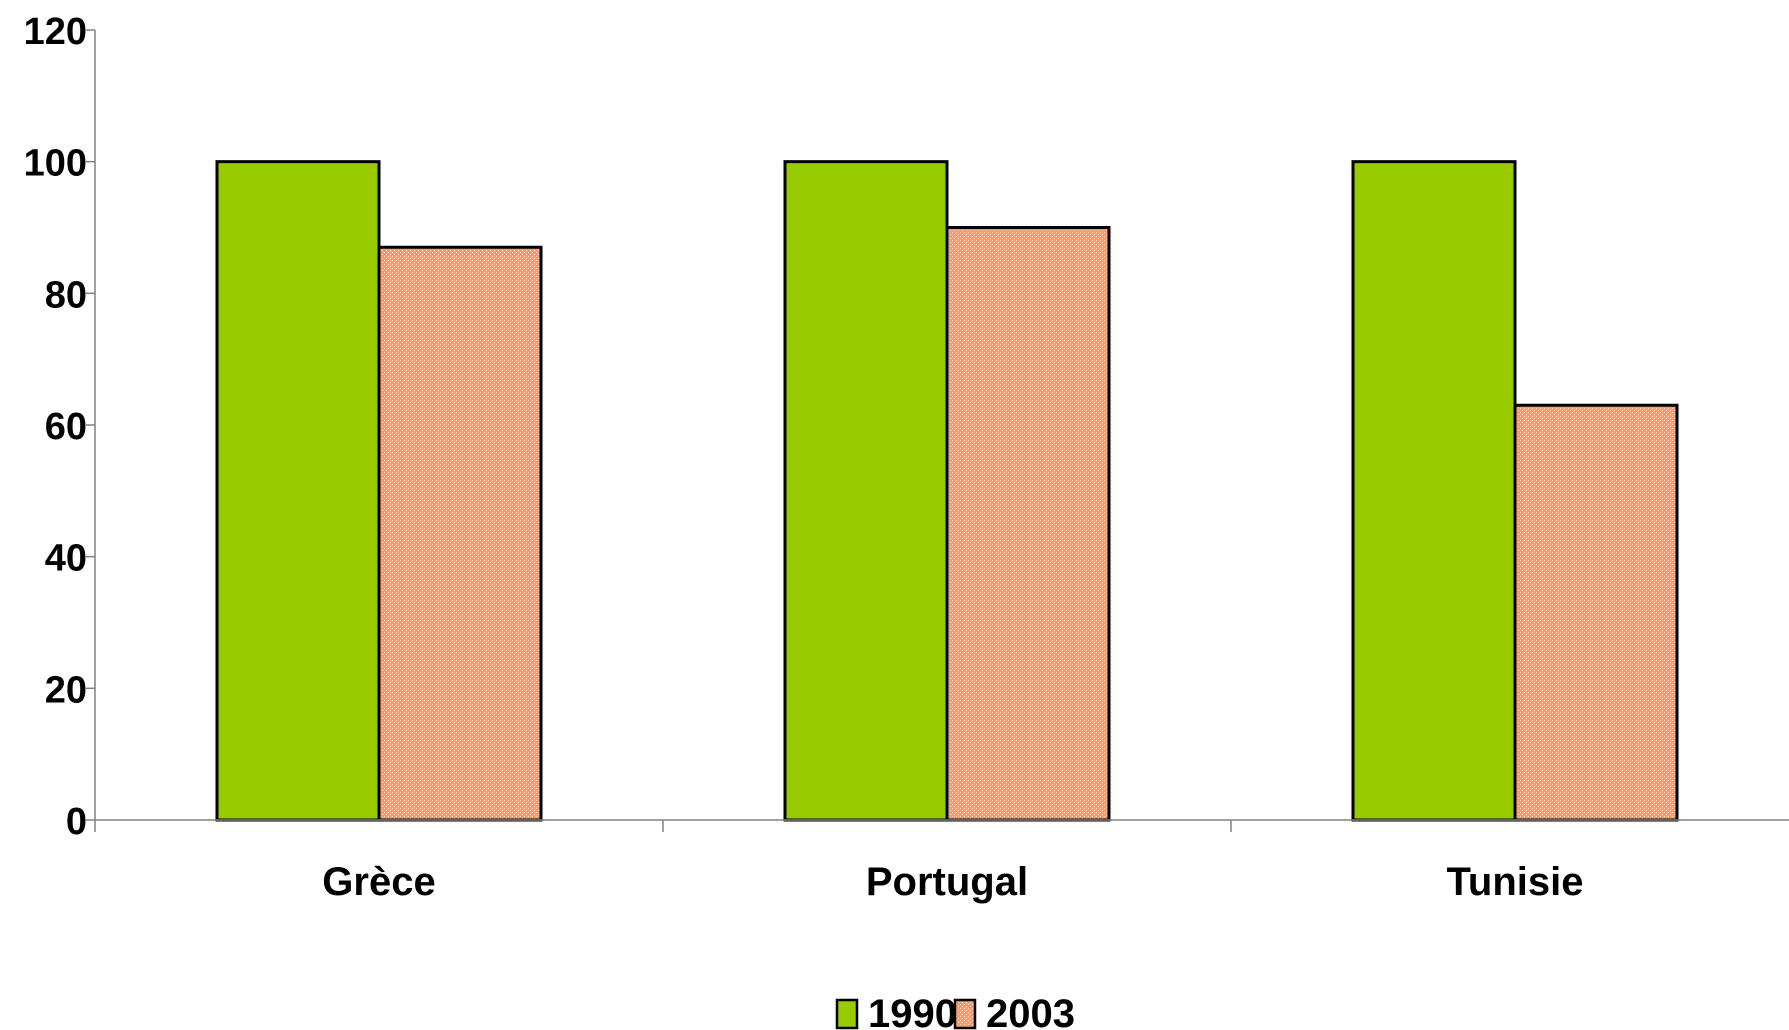 This screenshot has width=1789, height=1030. I want to click on bar-2003-grèce, so click(460, 533).